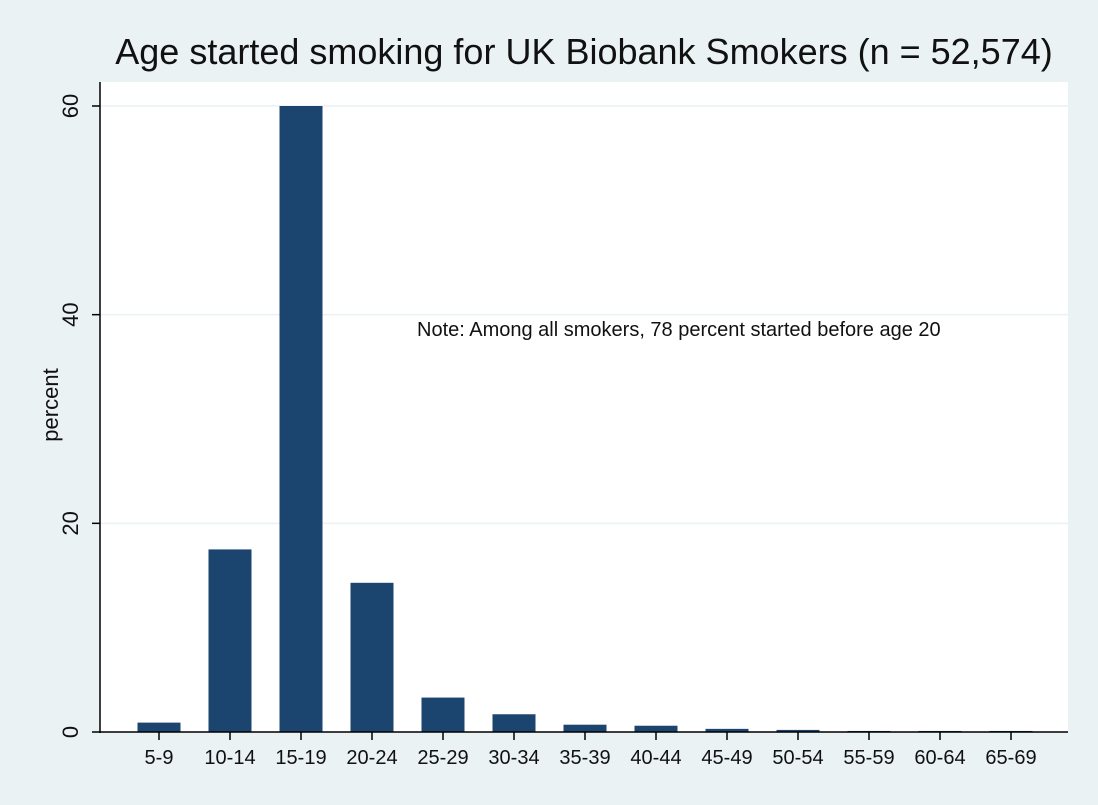 This screenshot has width=1098, height=805. What do you see at coordinates (655, 758) in the screenshot?
I see `x-tick-label: 40-44` at bounding box center [655, 758].